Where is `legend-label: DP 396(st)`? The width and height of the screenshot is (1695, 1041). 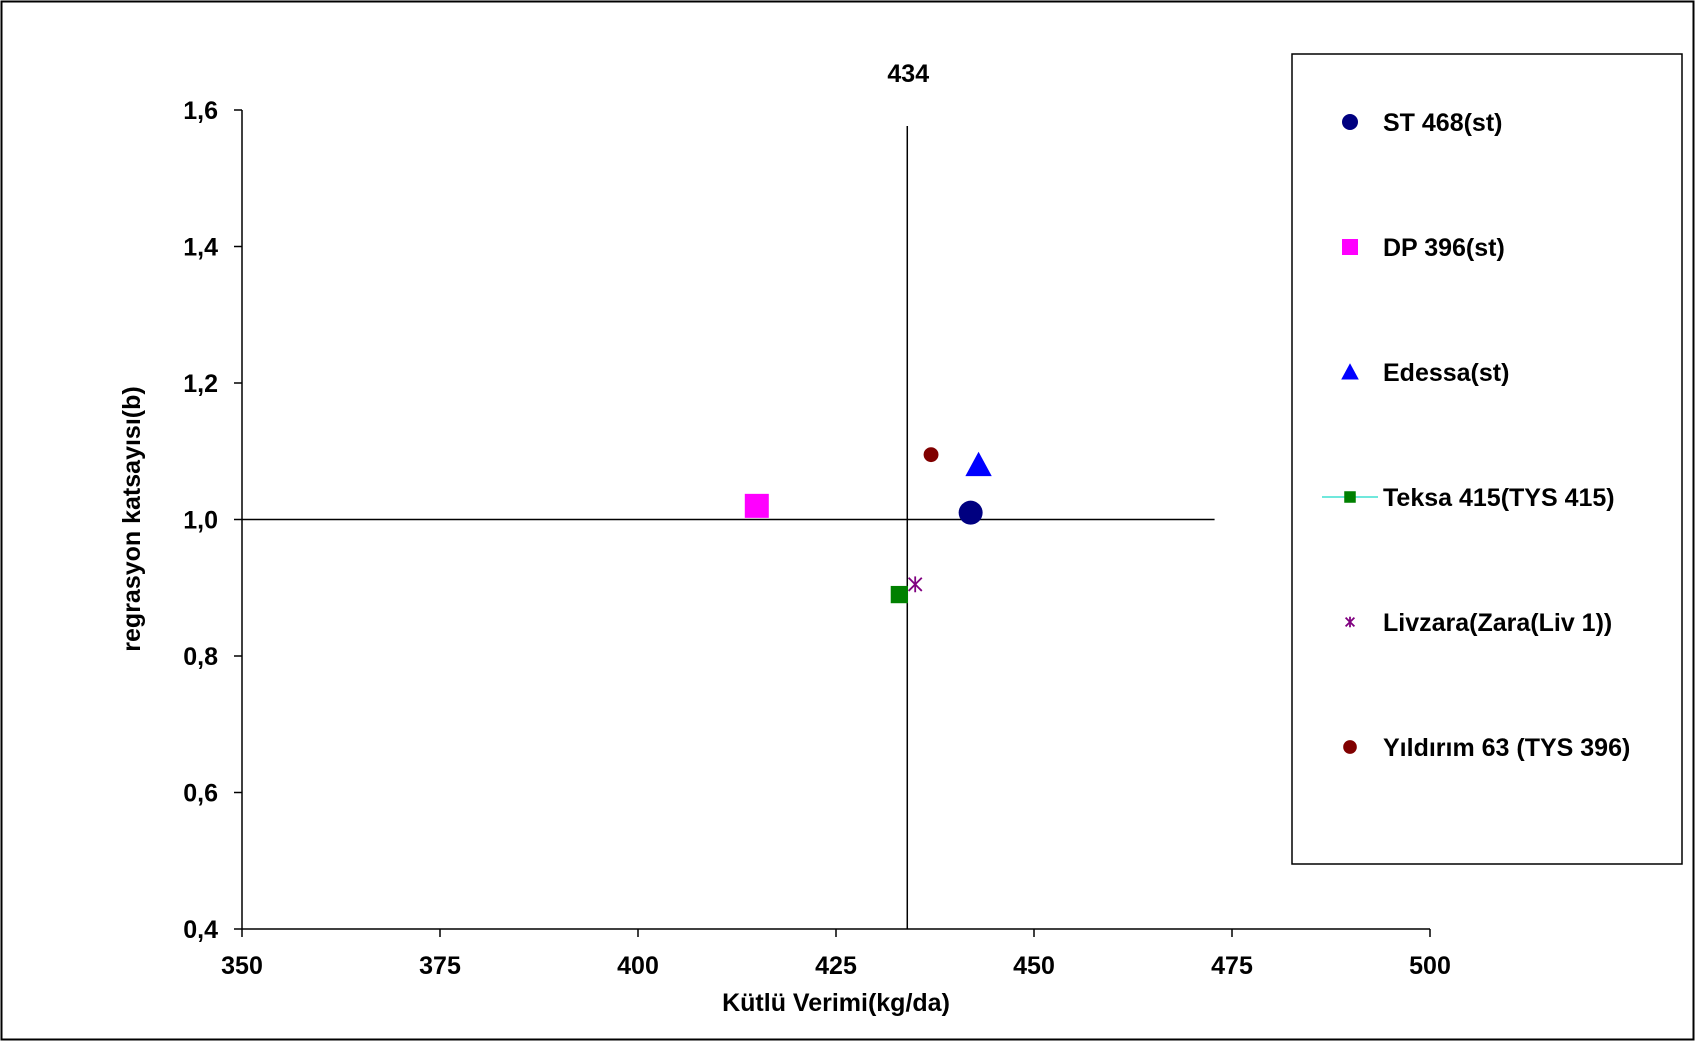 legend-label: DP 396(st) is located at coordinates (1444, 248).